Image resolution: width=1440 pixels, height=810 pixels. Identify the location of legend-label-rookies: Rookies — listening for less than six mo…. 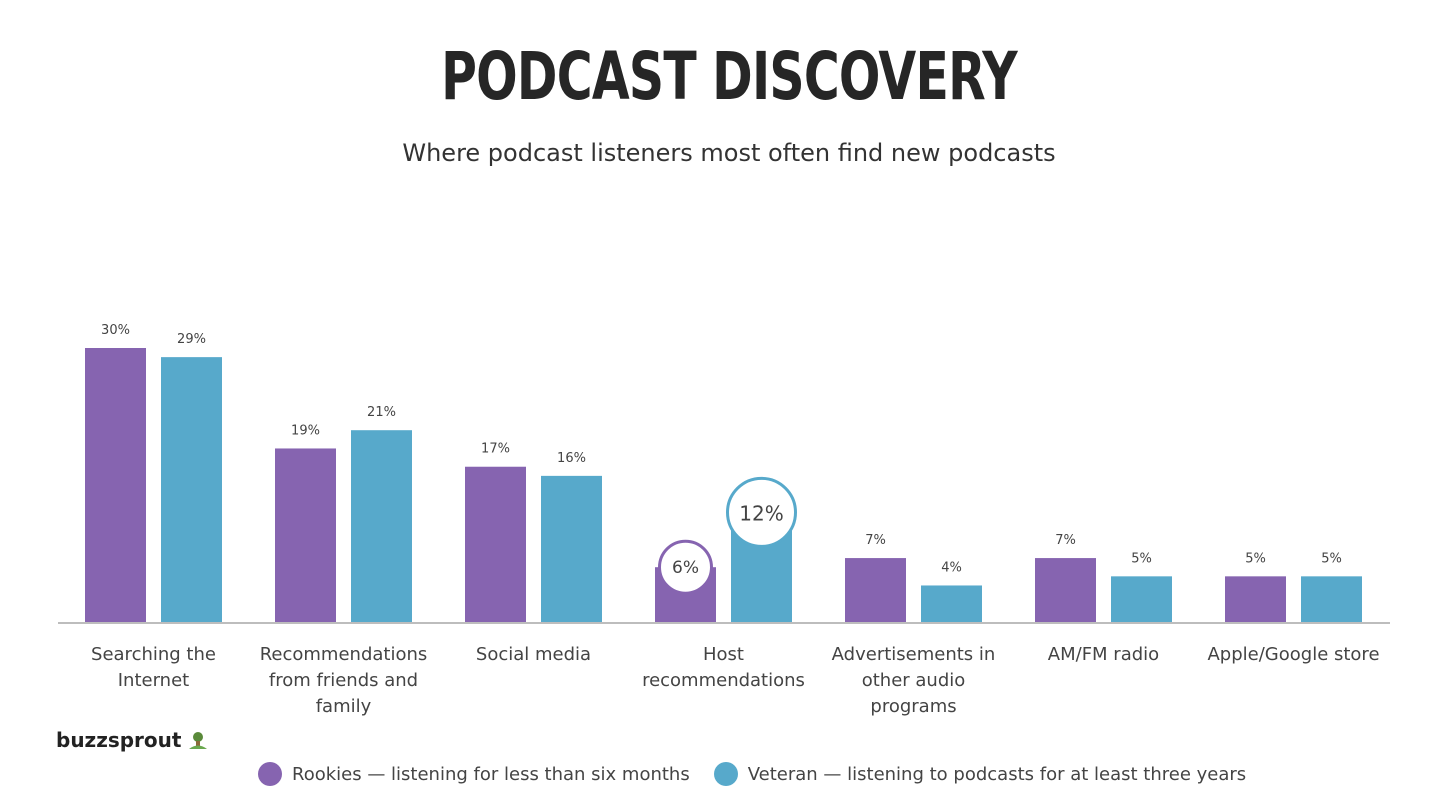
(491, 774).